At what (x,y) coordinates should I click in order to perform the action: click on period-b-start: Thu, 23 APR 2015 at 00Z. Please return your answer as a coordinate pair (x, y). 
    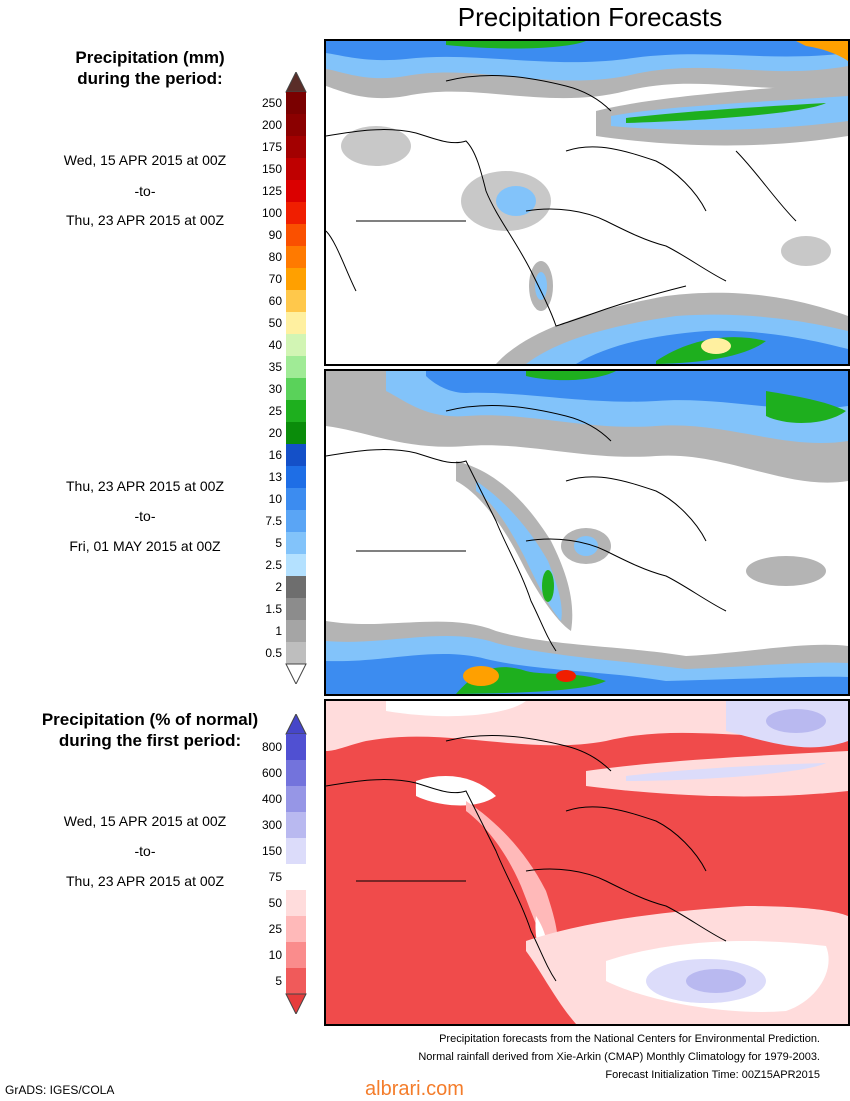
    Looking at the image, I should click on (145, 486).